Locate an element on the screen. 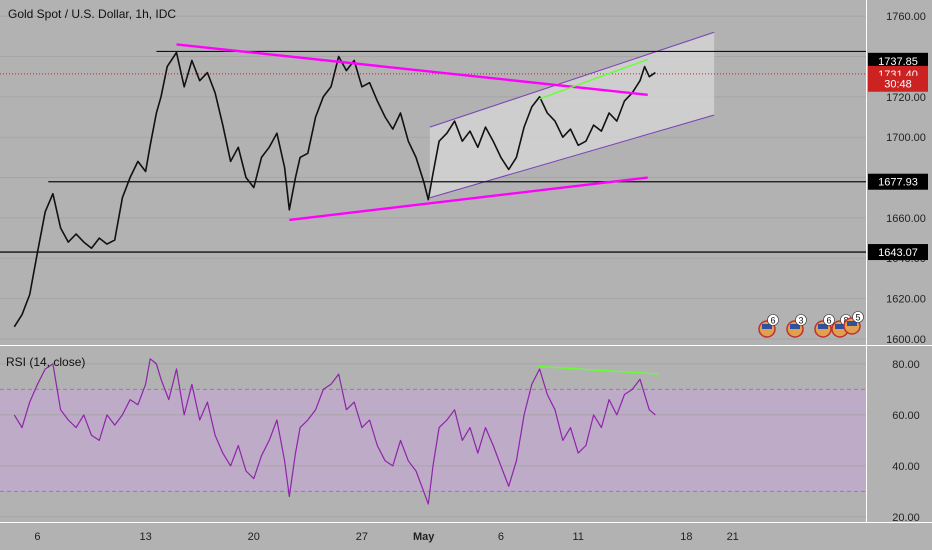  price-tick-label: 1720.00 is located at coordinates (906, 98).